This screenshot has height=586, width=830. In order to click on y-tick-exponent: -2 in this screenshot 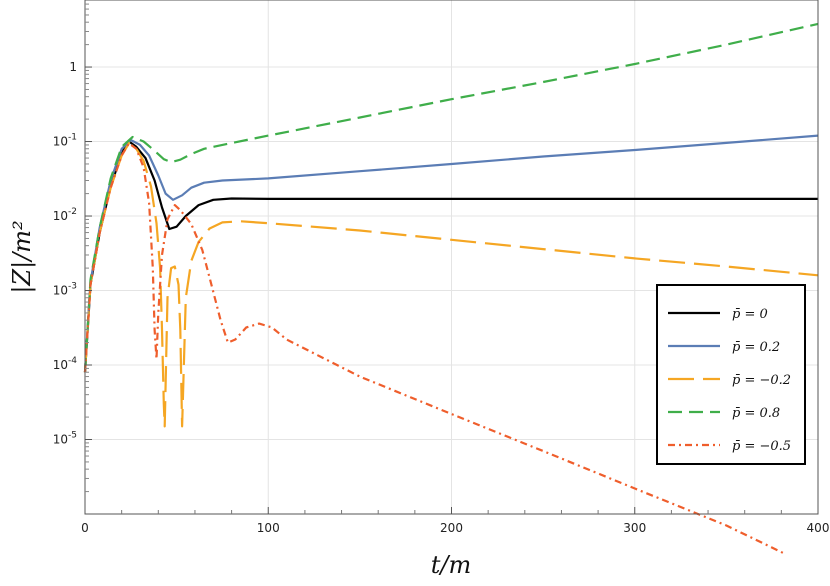, I will do `click(72, 212)`.